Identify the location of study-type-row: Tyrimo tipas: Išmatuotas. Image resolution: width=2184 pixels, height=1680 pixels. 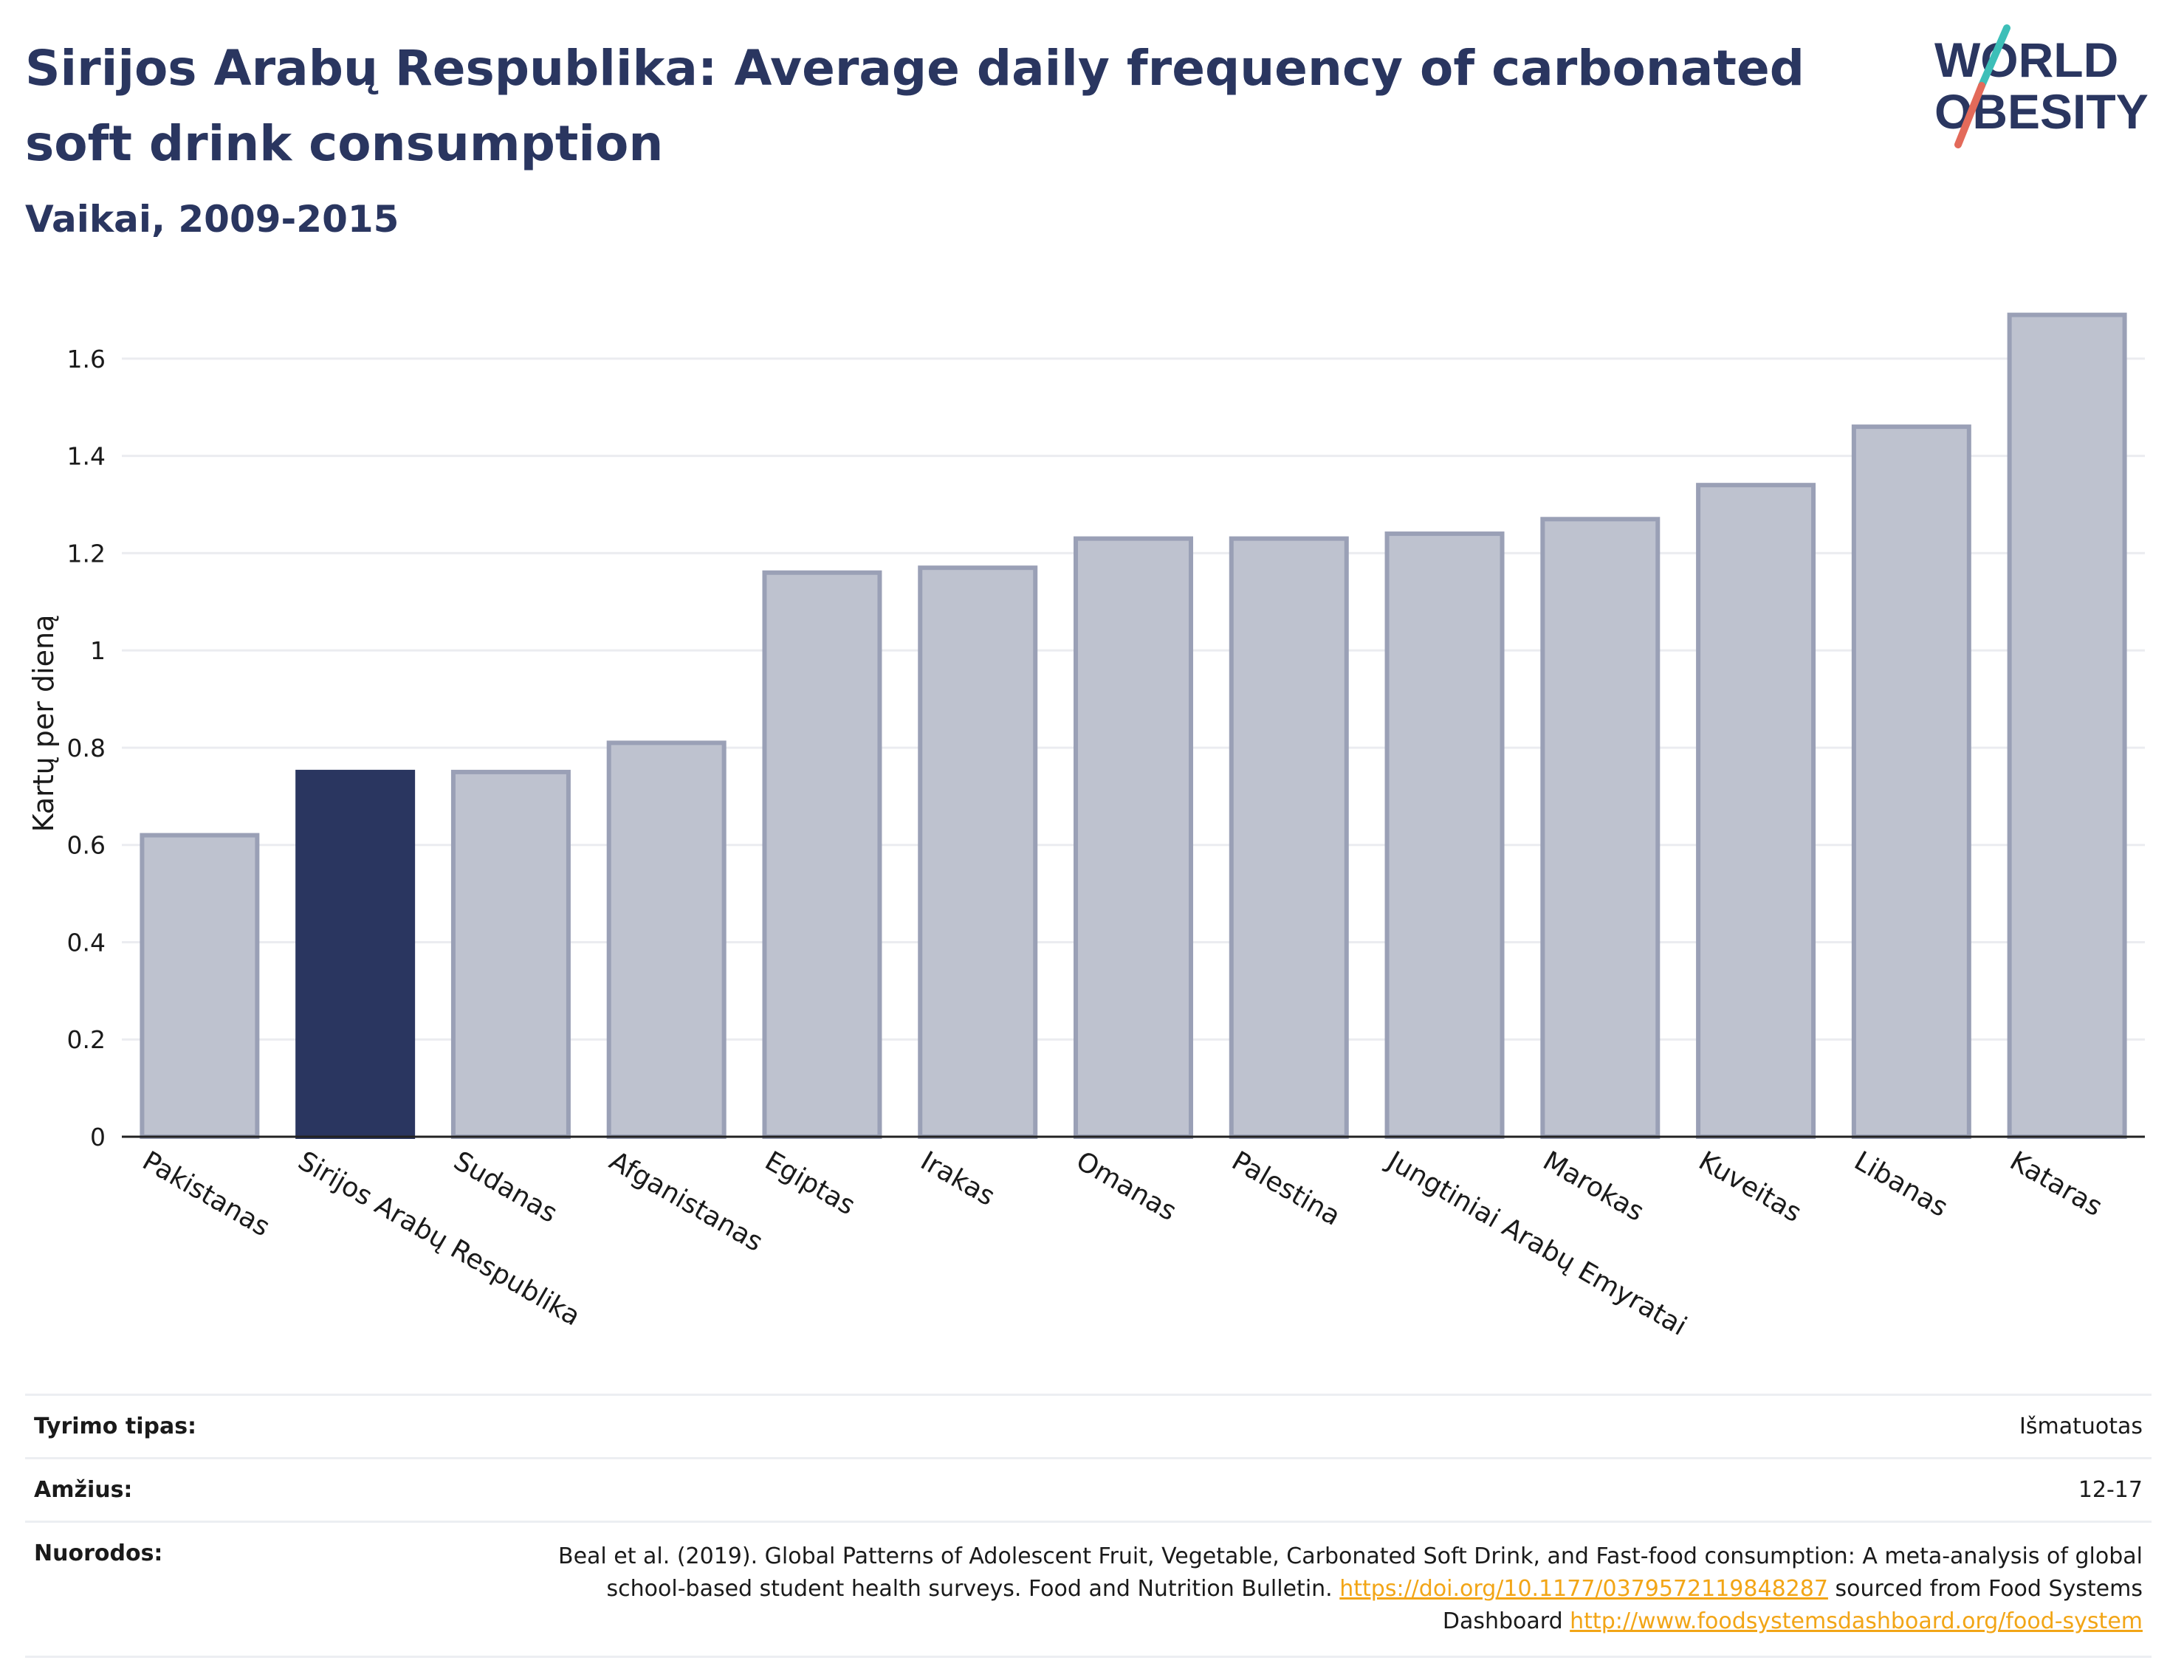
(1089, 1425).